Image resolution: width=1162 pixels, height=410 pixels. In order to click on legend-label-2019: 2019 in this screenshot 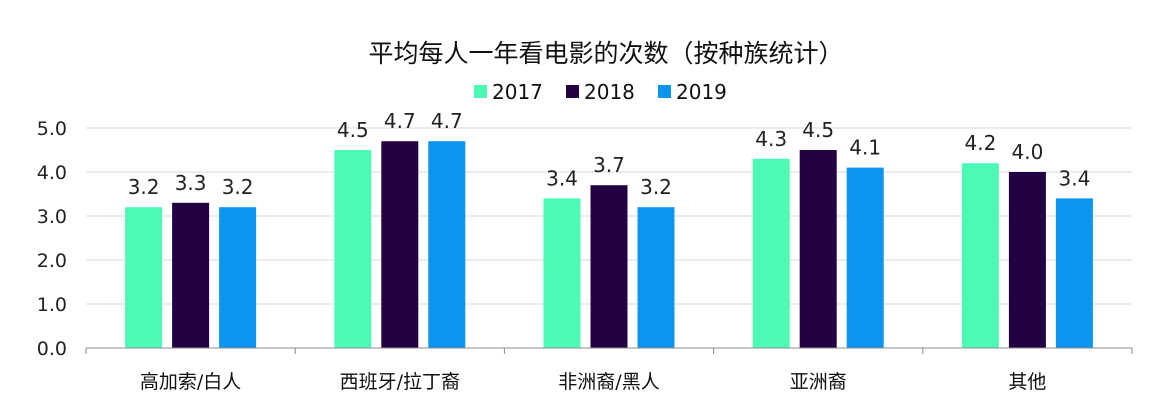, I will do `click(701, 92)`.